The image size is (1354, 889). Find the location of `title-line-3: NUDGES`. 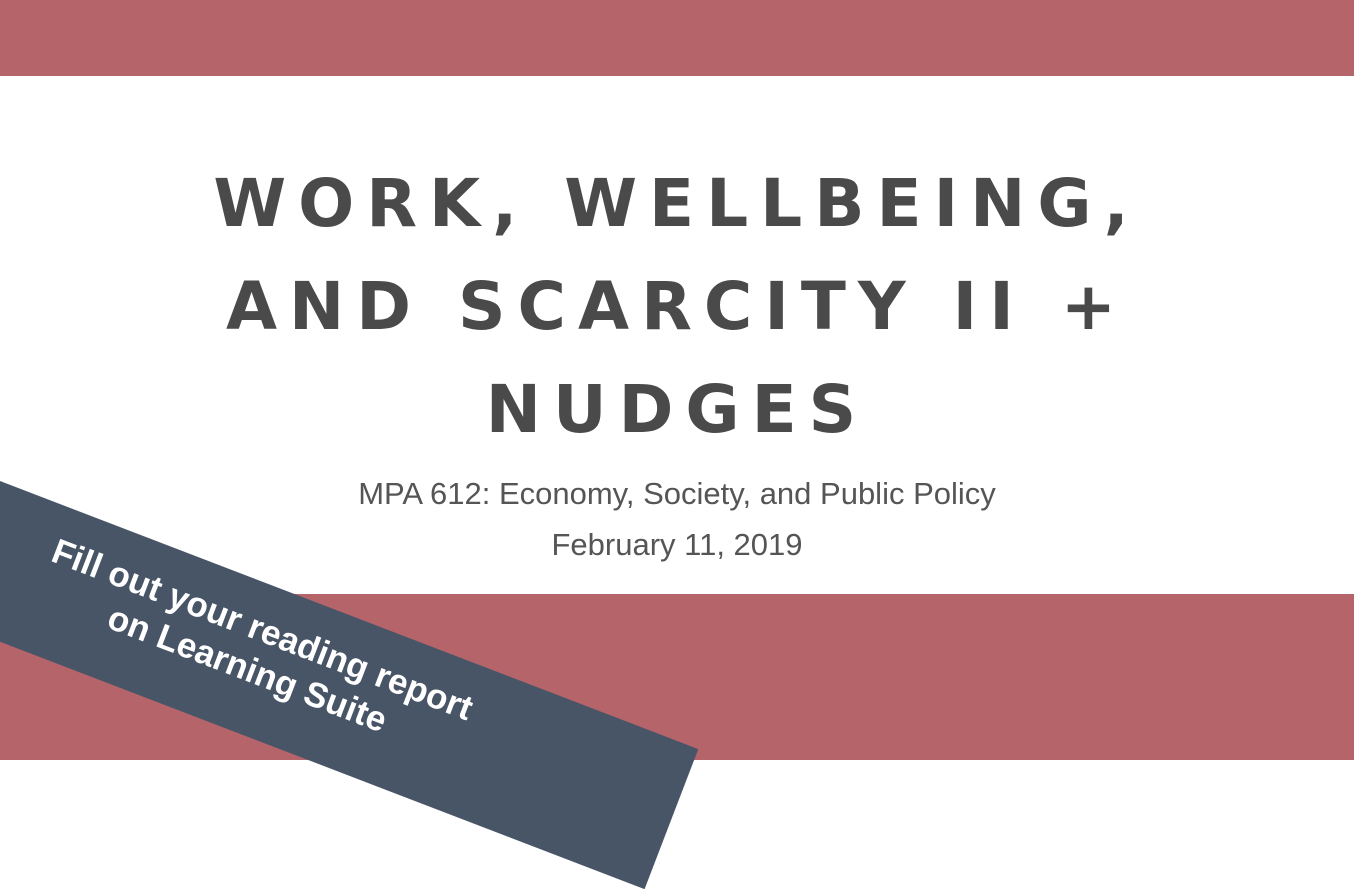

title-line-3: NUDGES is located at coordinates (677, 409).